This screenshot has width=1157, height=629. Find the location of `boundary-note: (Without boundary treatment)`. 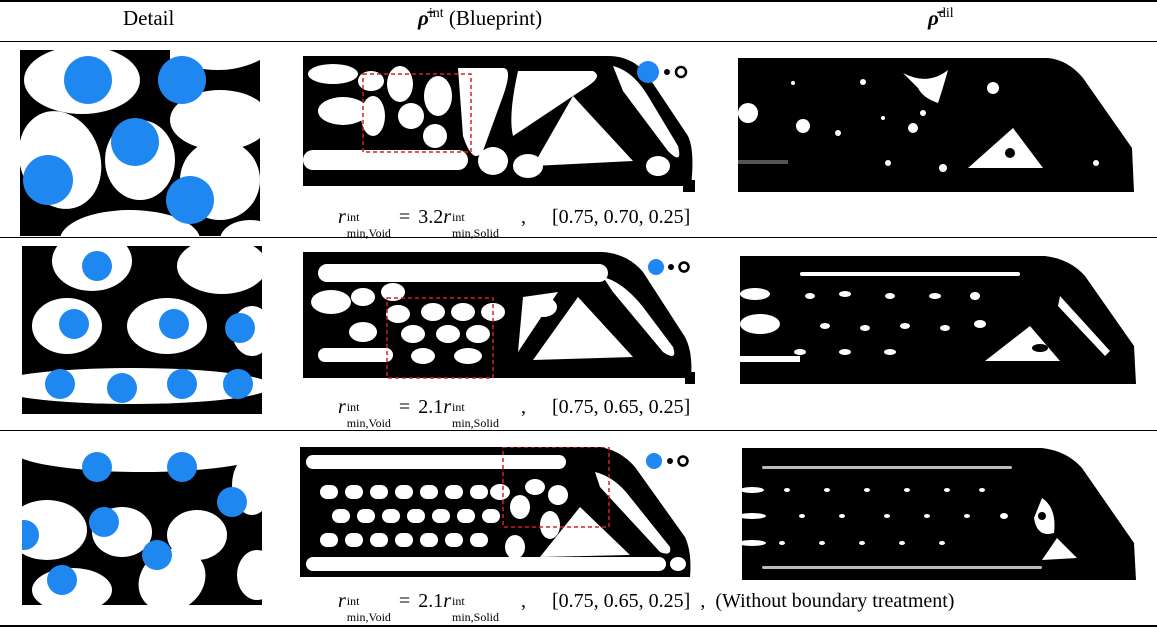

boundary-note: (Without boundary treatment) is located at coordinates (835, 601).